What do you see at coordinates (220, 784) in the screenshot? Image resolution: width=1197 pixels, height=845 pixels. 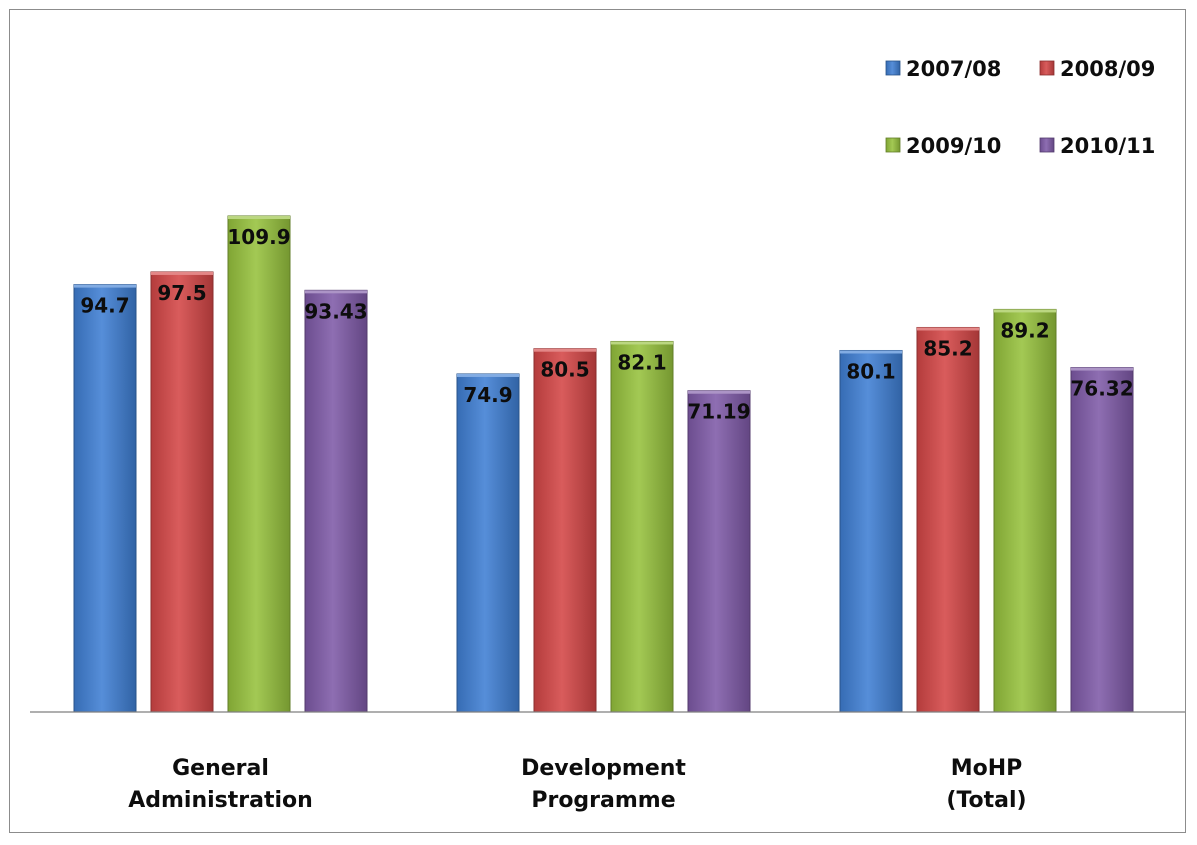 I see `category-label: General Administration` at bounding box center [220, 784].